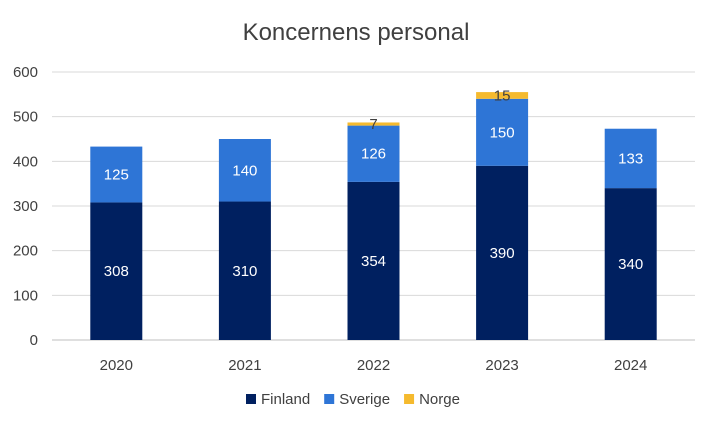 The image size is (712, 427). What do you see at coordinates (409, 399) in the screenshot?
I see `legend-swatch-norge` at bounding box center [409, 399].